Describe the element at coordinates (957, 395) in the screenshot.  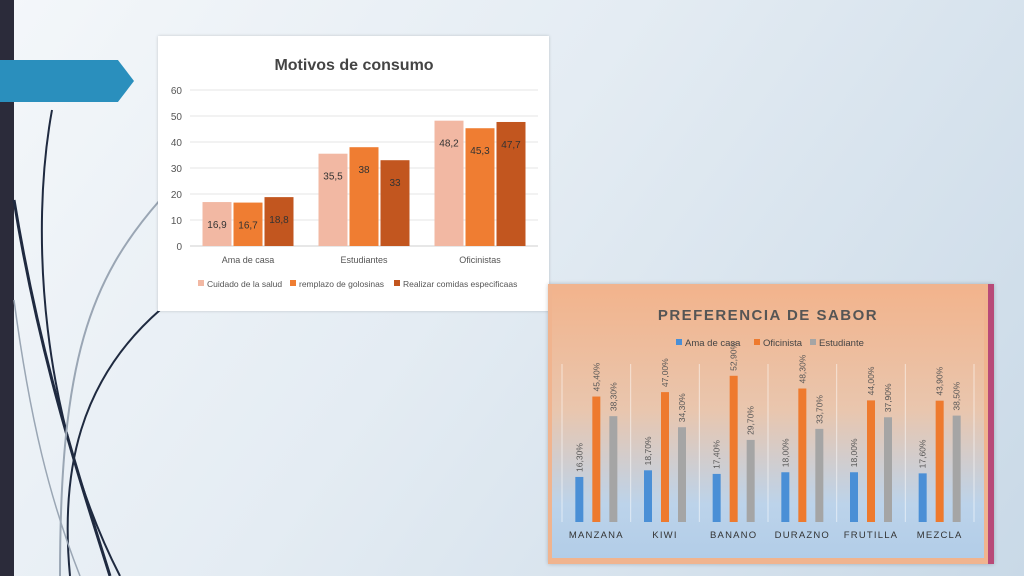
I see `chart2-data-label: 38,50%` at that location.